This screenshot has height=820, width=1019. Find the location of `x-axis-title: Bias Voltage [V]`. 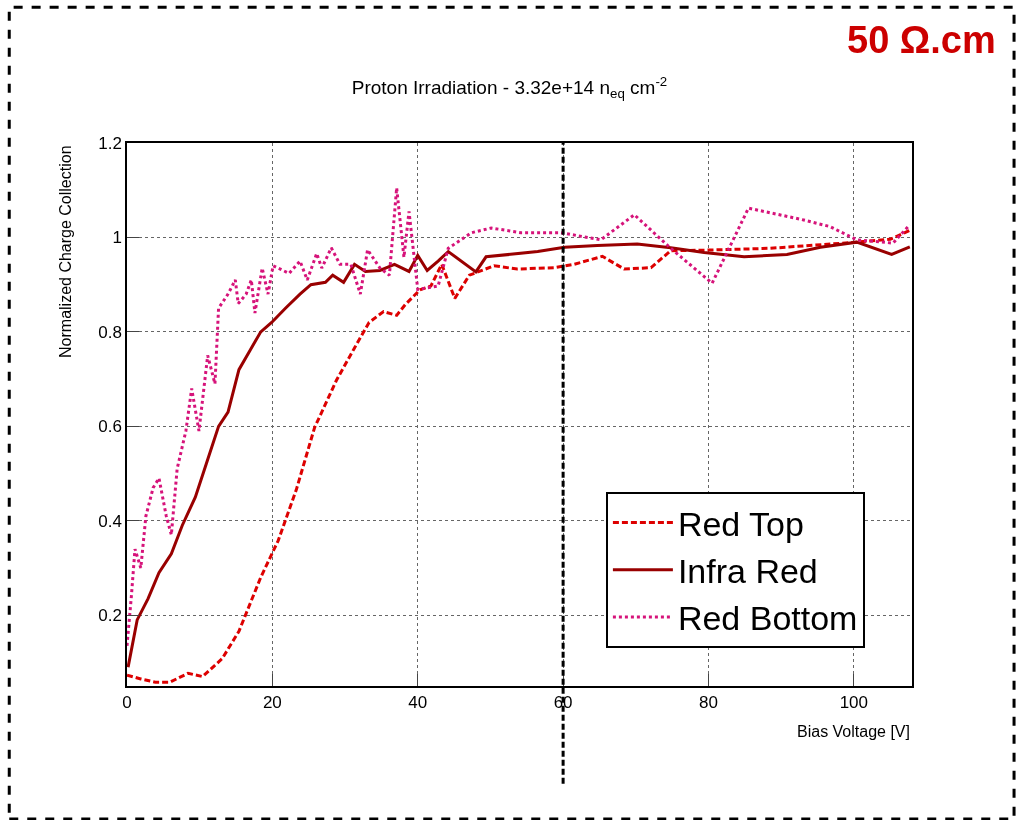

x-axis-title: Bias Voltage [V] is located at coordinates (853, 731).